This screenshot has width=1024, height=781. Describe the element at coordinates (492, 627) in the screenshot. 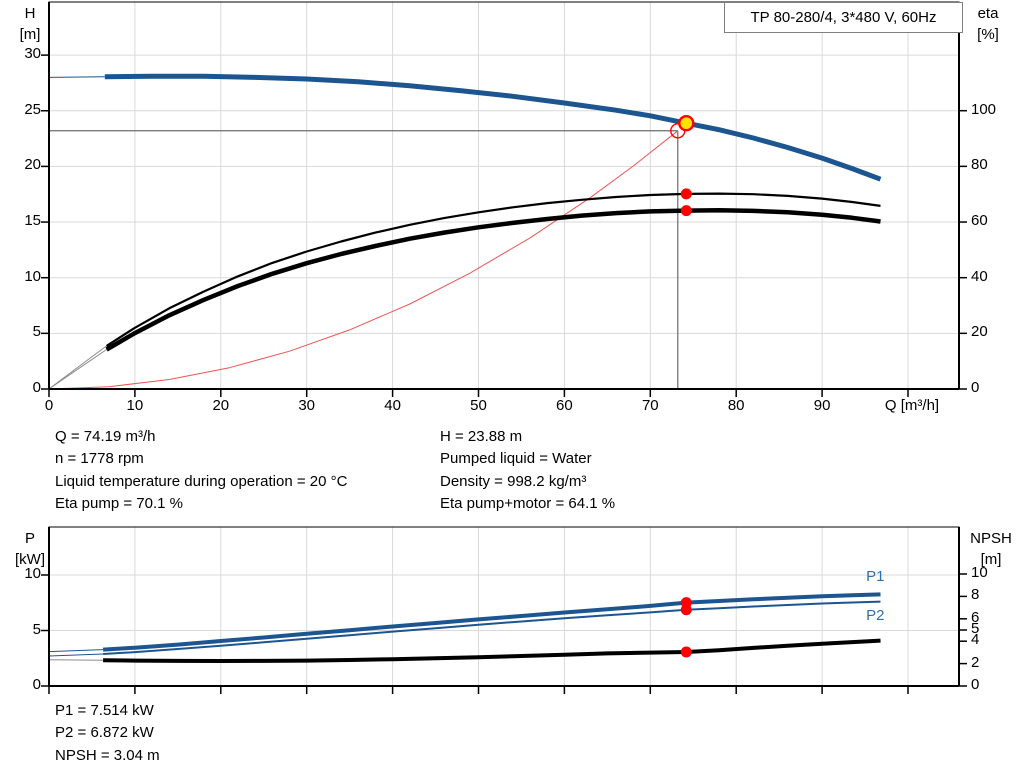

I see `p2-curve` at that location.